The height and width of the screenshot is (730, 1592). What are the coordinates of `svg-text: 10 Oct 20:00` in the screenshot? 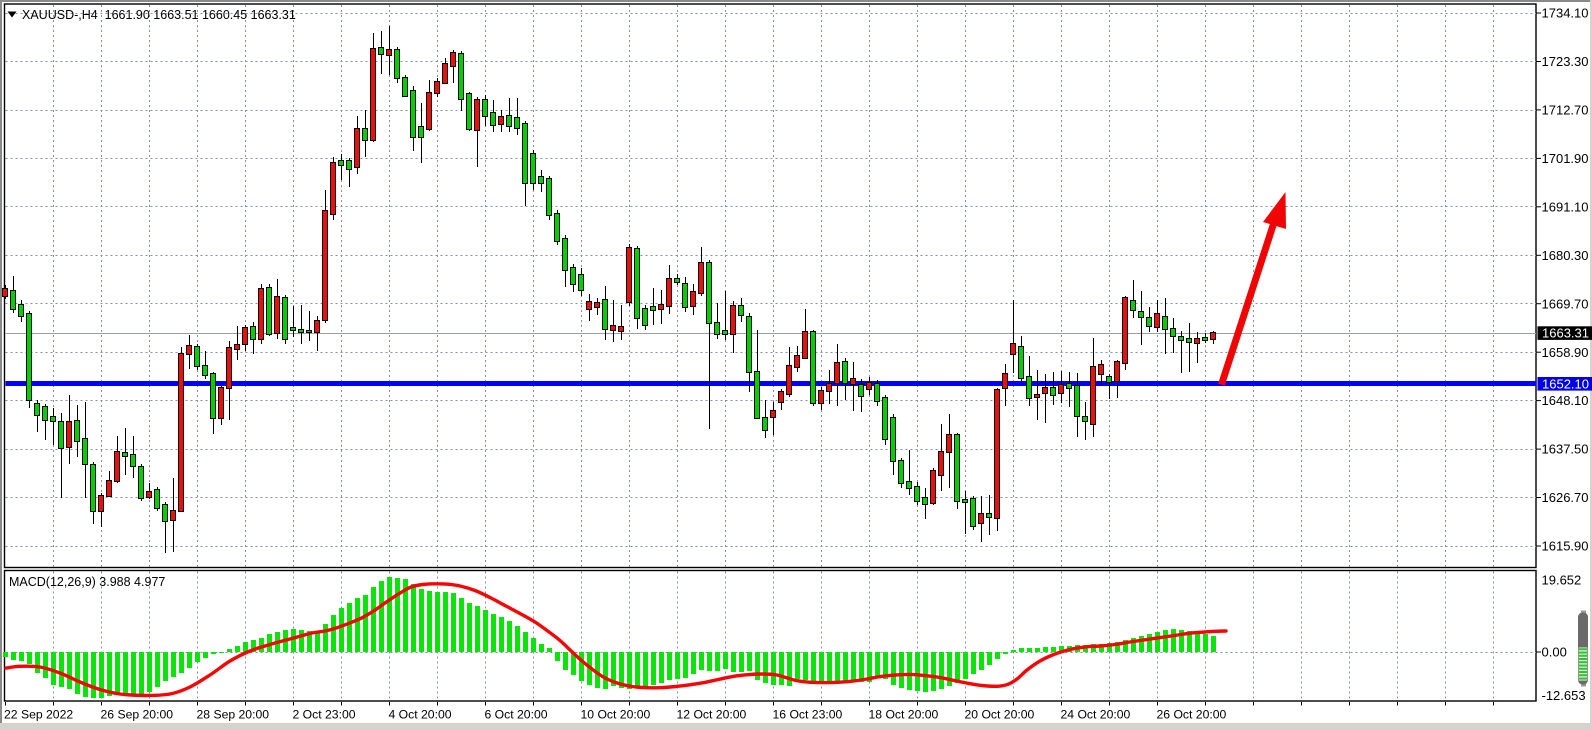 It's located at (616, 715).